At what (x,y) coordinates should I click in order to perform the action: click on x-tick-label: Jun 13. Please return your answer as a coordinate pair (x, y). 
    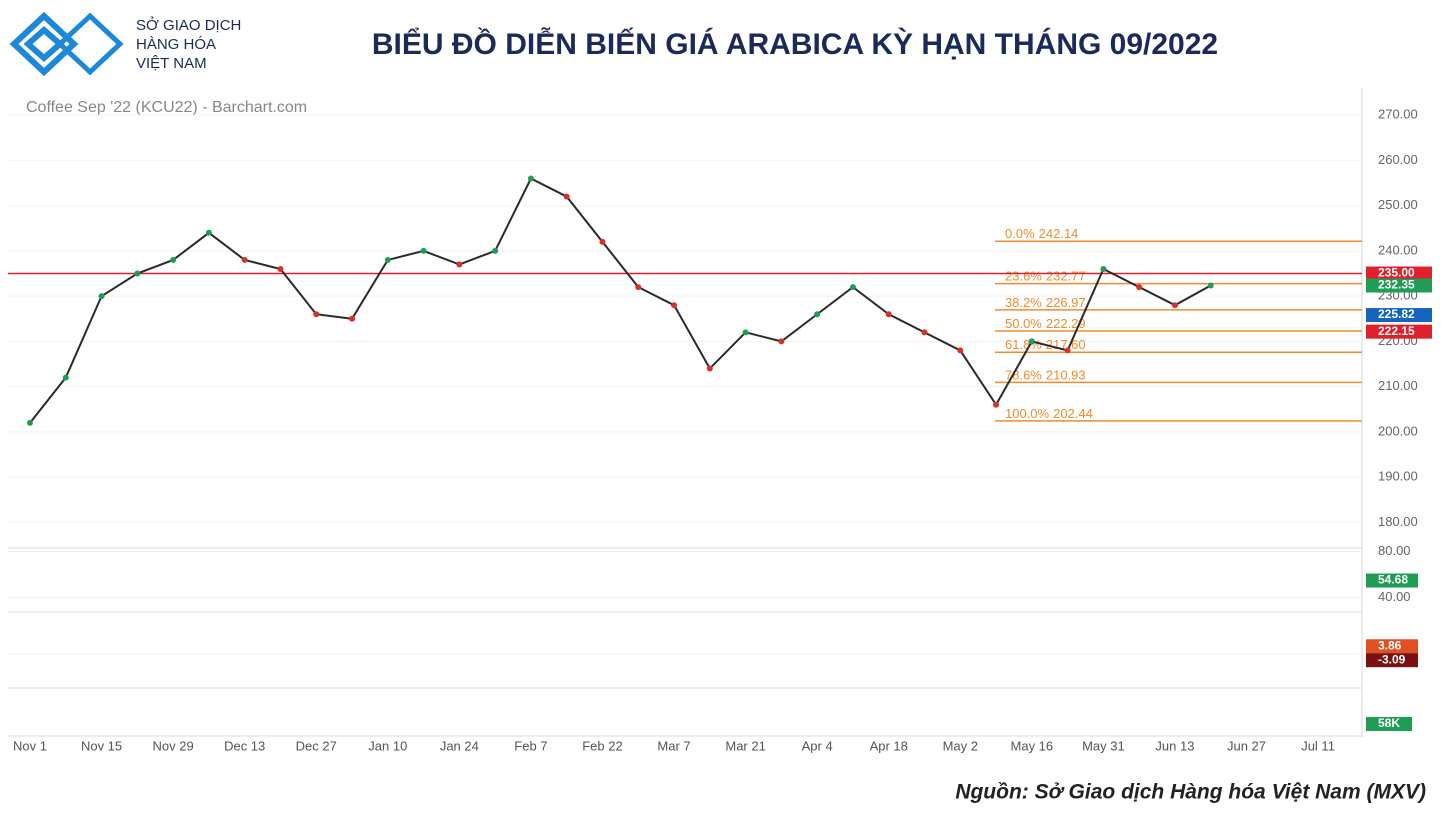
    Looking at the image, I should click on (1174, 745).